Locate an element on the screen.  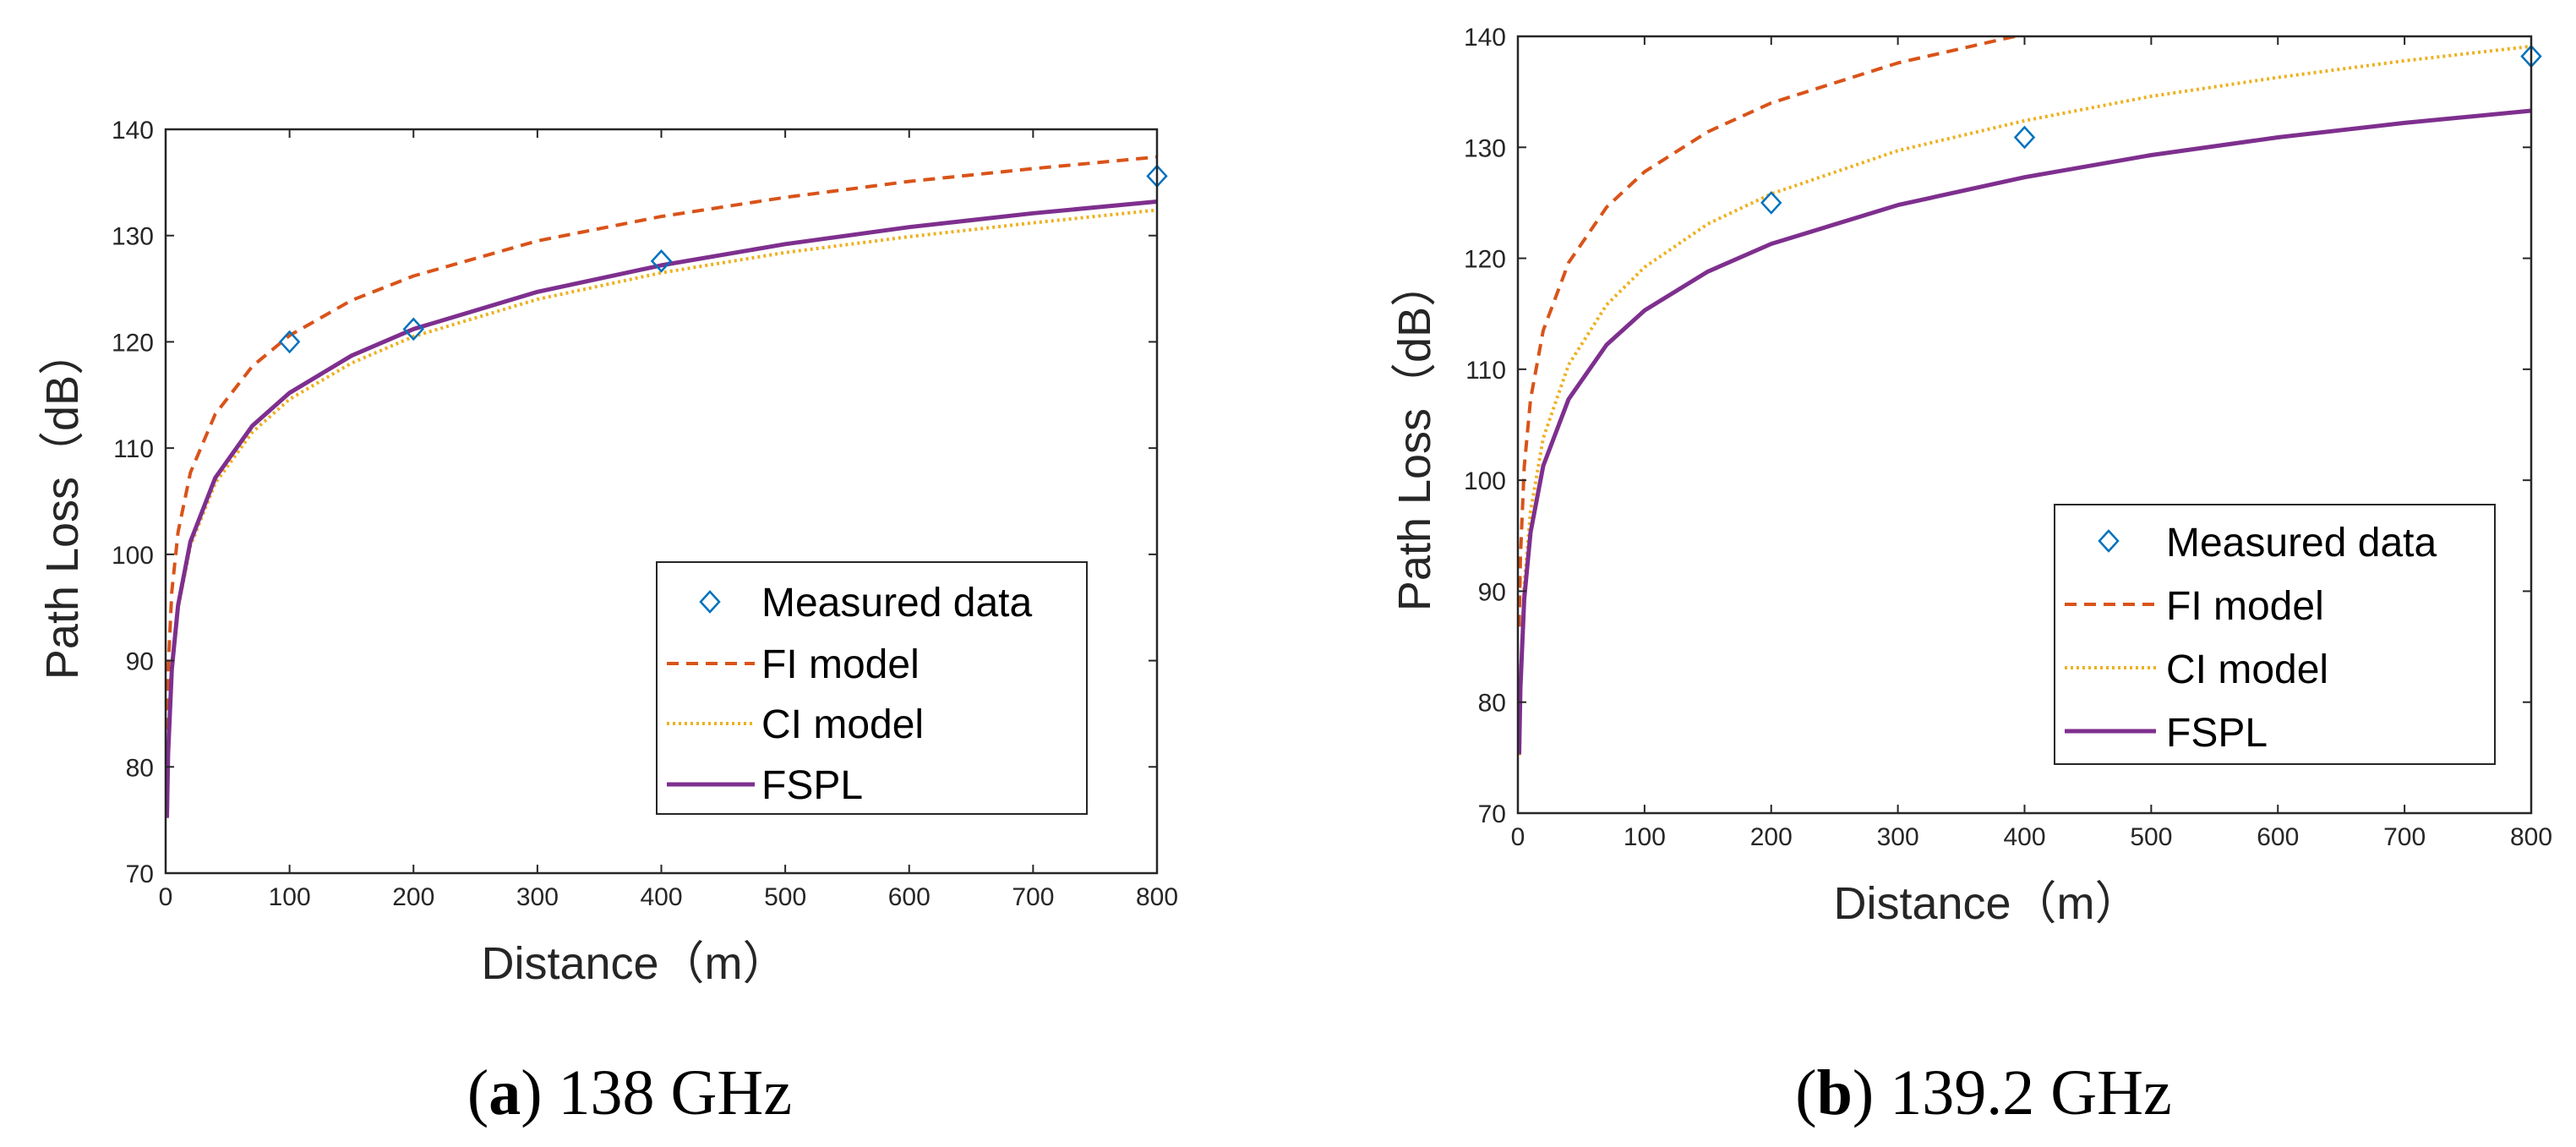
caption-a: (a) 138 GHz is located at coordinates (629, 1092).